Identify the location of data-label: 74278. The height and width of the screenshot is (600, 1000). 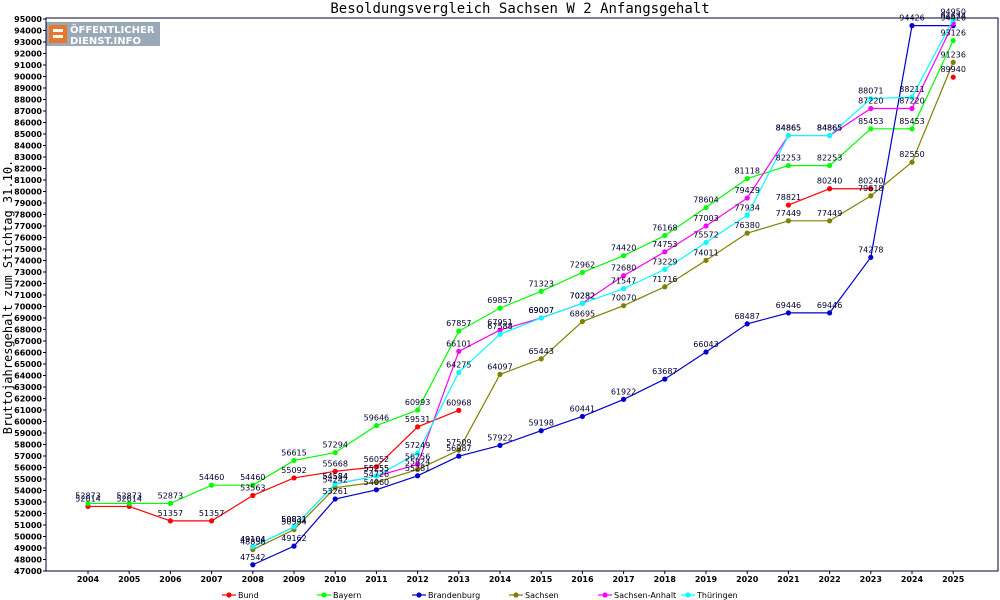
(870, 249).